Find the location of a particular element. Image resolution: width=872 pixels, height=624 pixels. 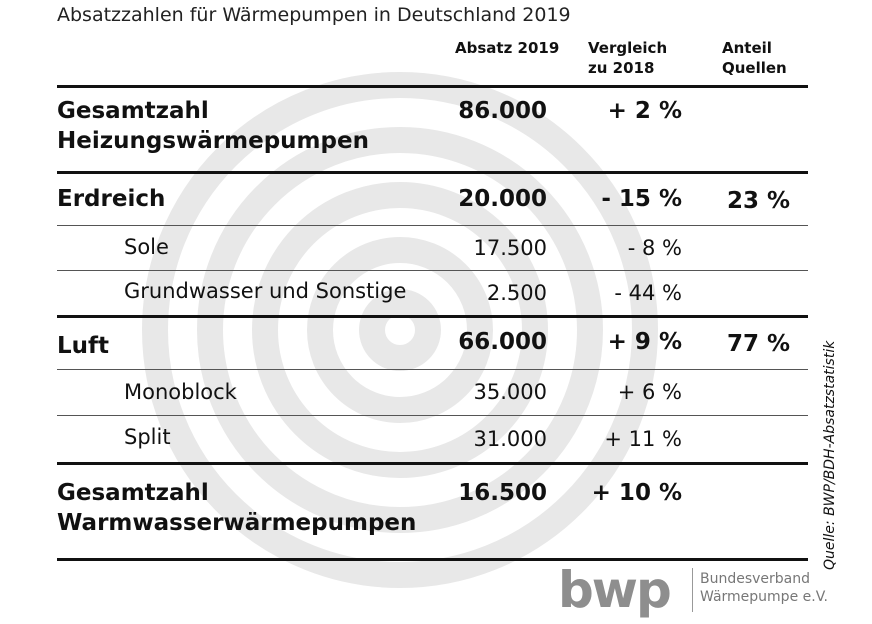

row-absatz: 66.000 is located at coordinates (502, 342).